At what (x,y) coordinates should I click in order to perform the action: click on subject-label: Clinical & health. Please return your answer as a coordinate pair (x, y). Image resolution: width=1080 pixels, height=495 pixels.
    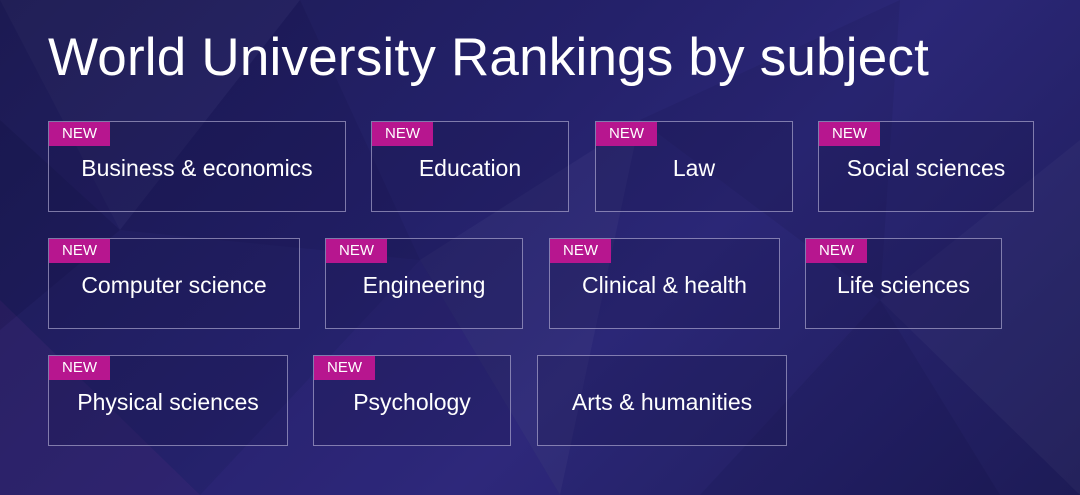
    Looking at the image, I should click on (664, 285).